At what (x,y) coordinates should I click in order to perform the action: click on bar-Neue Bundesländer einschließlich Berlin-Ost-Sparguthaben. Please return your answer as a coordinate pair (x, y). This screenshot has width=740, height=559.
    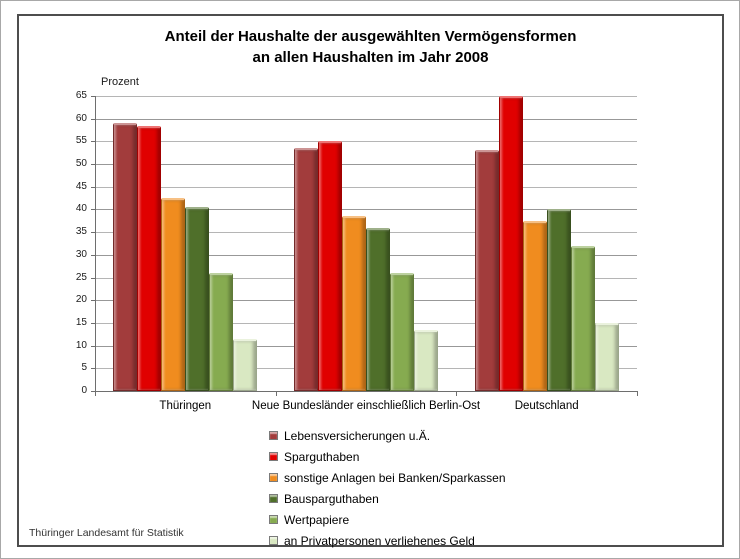
    Looking at the image, I should click on (330, 266).